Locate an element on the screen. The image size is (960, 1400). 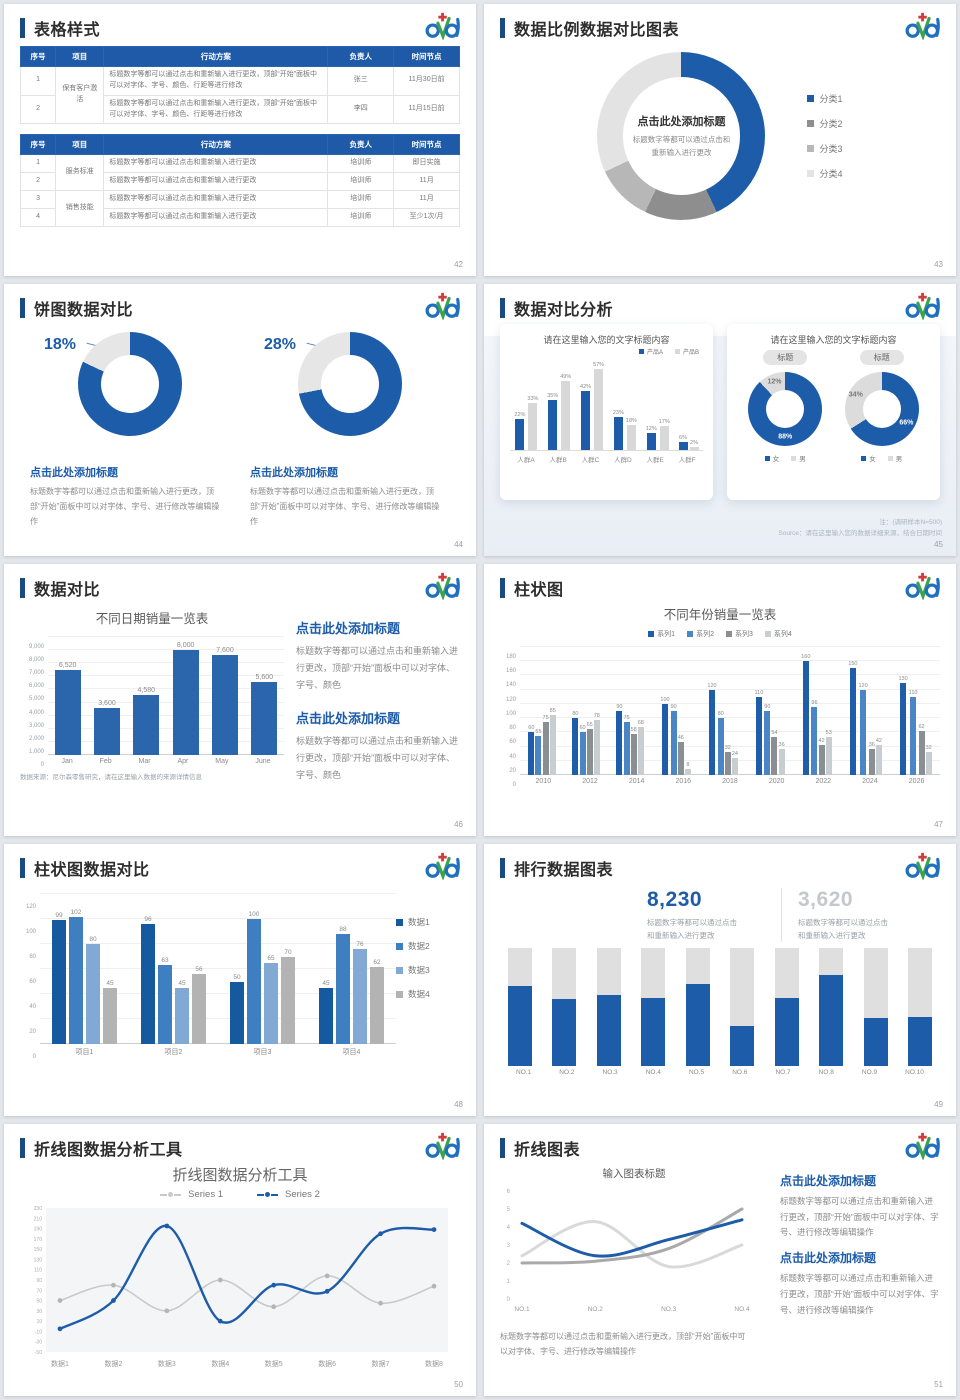
bar-group: 45 88 76 62 is located at coordinates (351, 969).